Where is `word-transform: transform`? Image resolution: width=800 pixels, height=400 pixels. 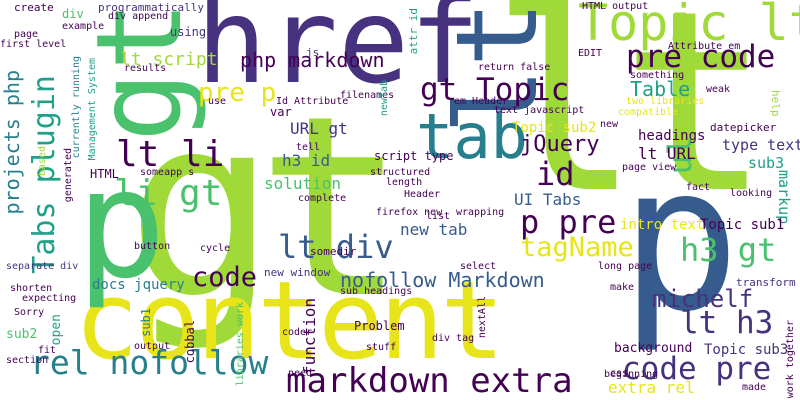
word-transform: transform is located at coordinates (766, 282).